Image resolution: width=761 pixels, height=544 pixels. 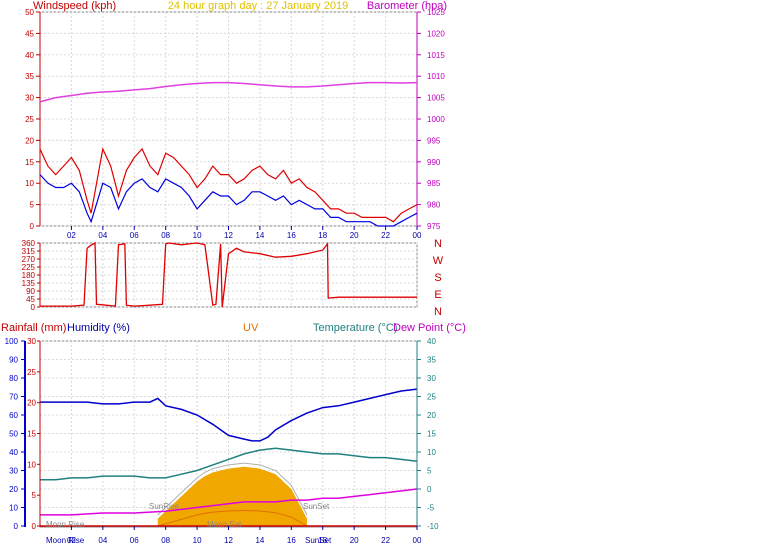 What do you see at coordinates (32, 205) in the screenshot?
I see `wind-tick-label: 5` at bounding box center [32, 205].